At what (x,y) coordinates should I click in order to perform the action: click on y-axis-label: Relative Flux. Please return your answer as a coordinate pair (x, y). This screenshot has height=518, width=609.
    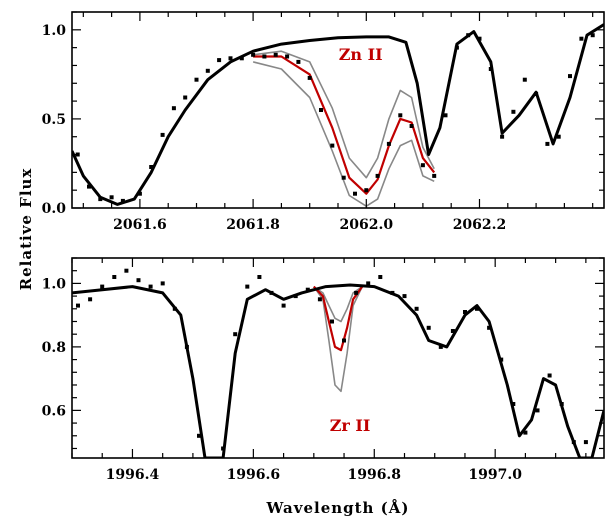
    Looking at the image, I should click on (26, 229).